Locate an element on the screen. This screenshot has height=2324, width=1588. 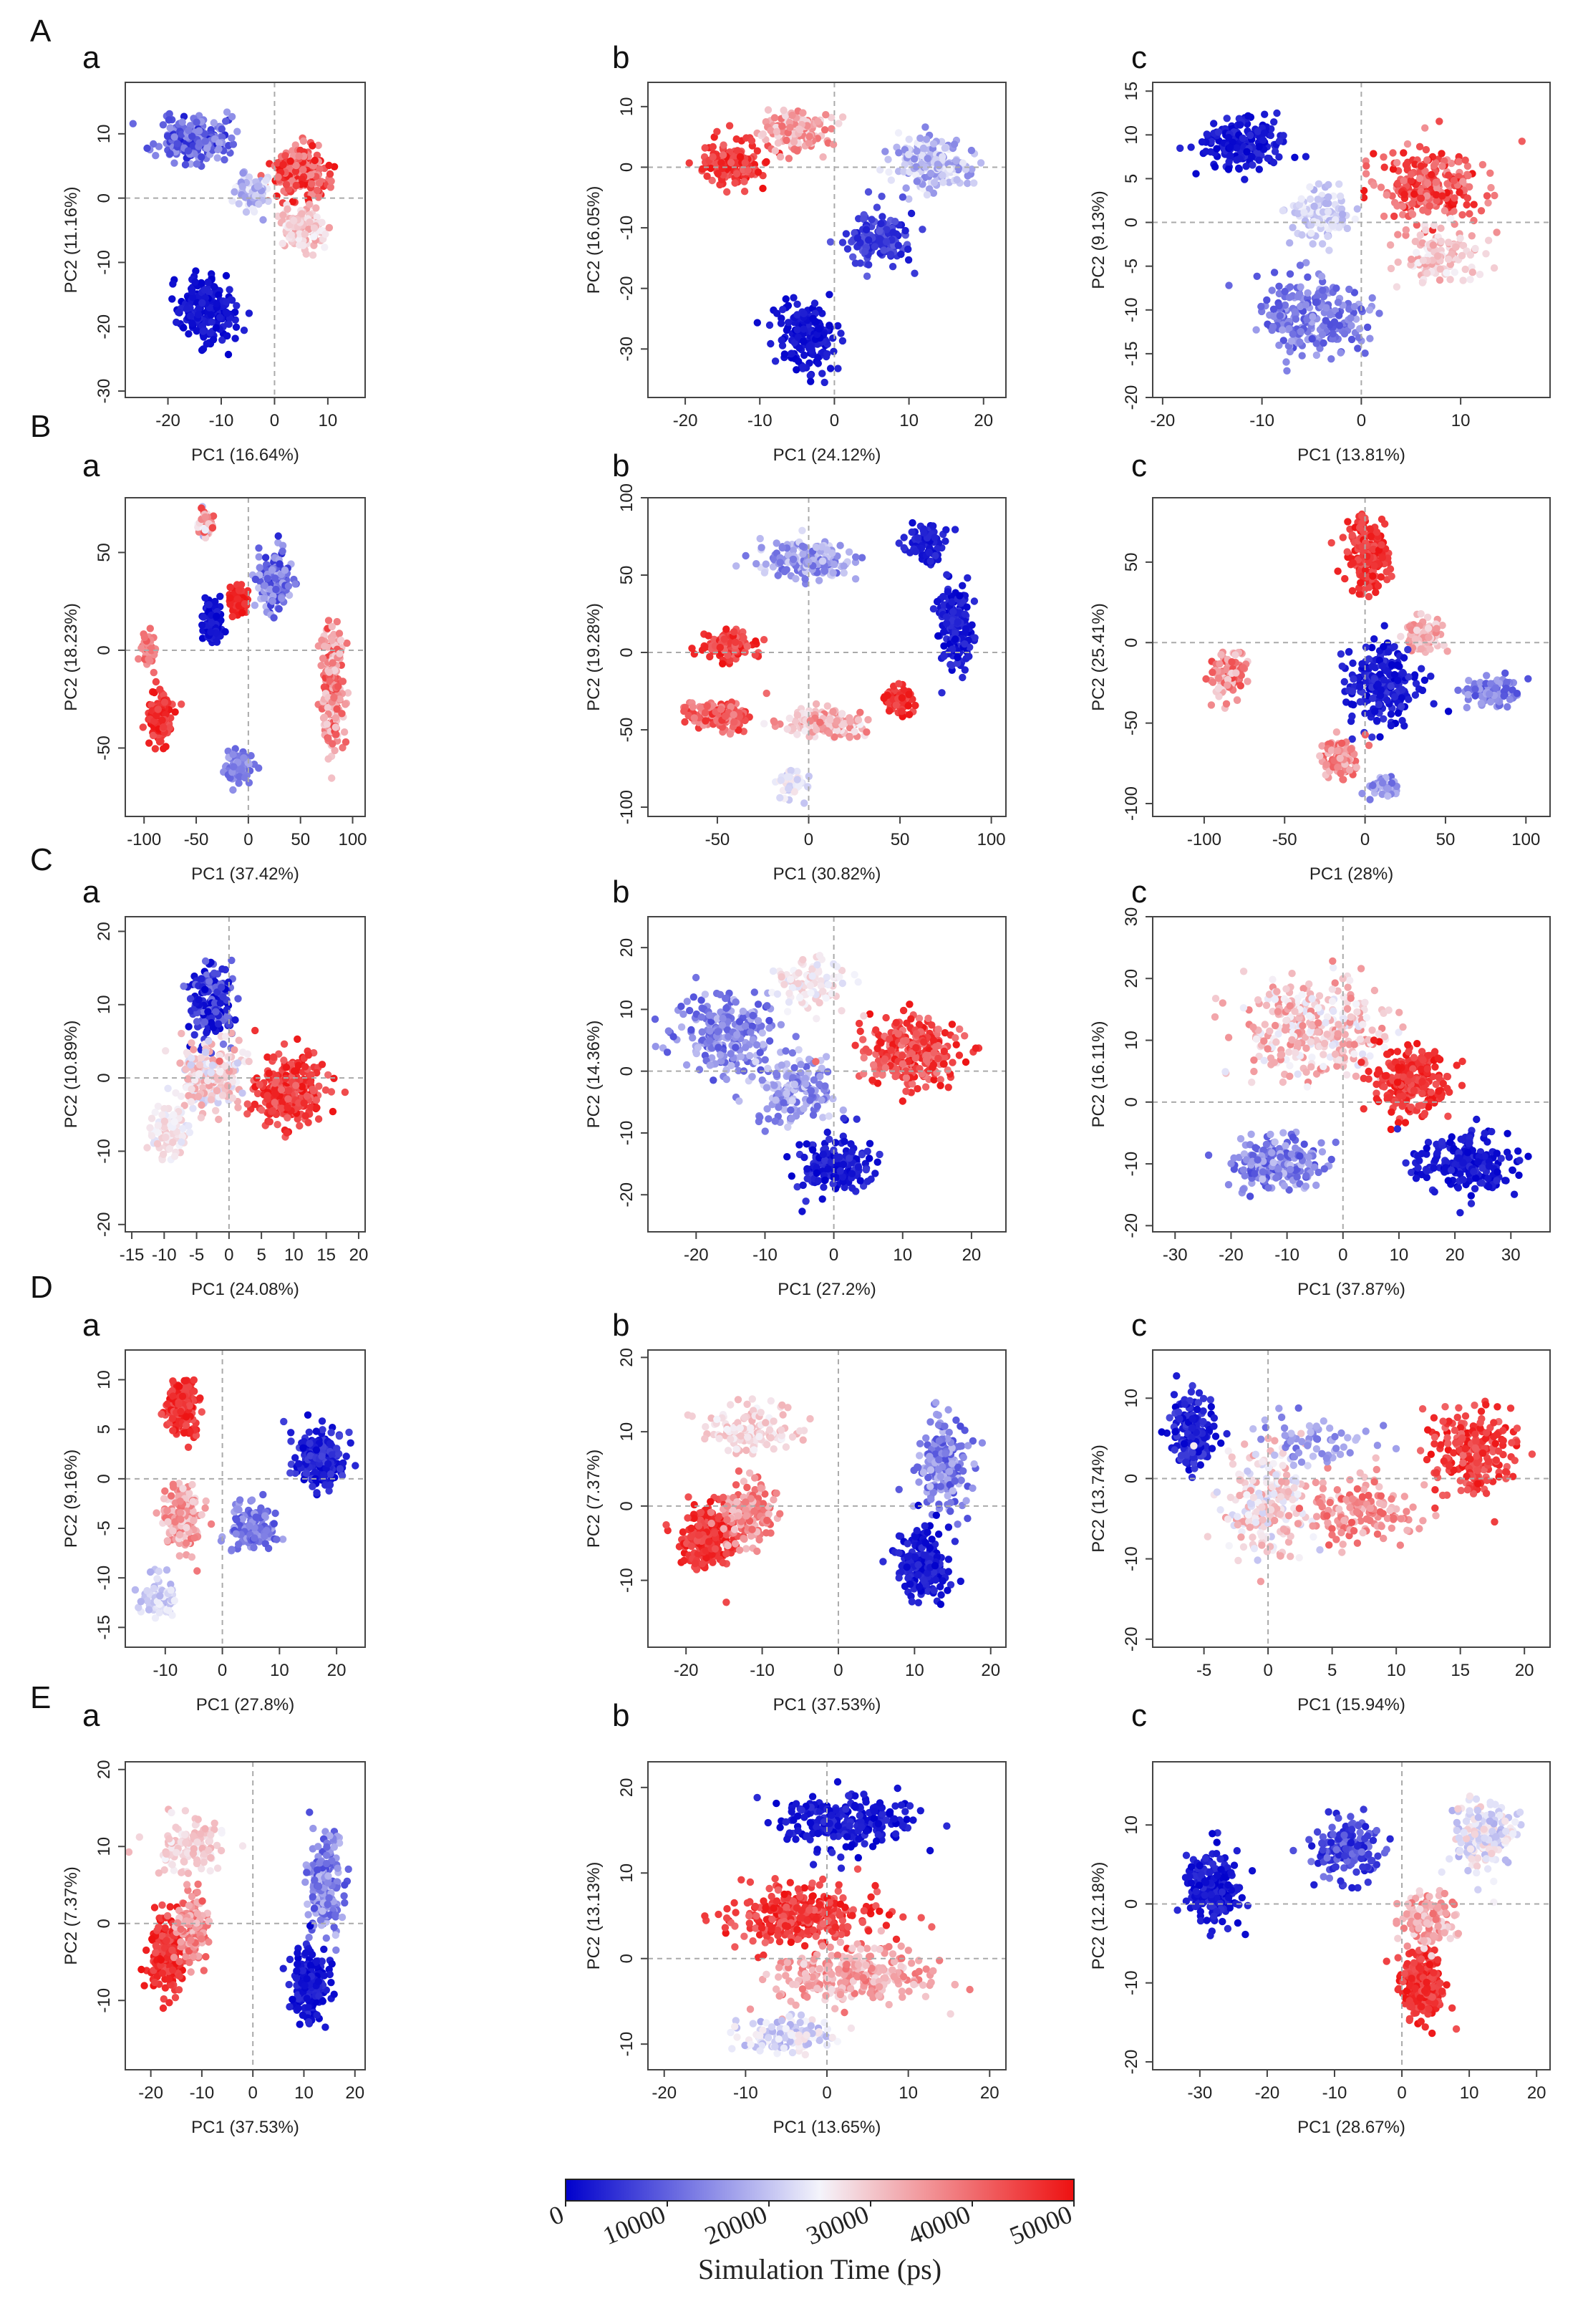
y-axis-label: PC2 (16.05%) is located at coordinates (594, 240).